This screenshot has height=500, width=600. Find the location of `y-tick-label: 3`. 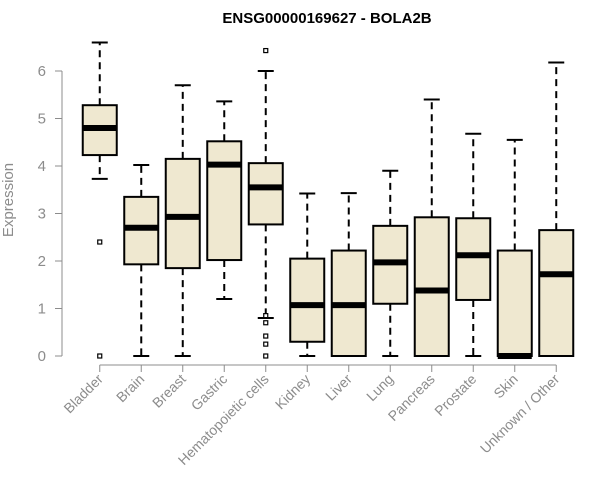

y-tick-label: 3 is located at coordinates (42, 214).